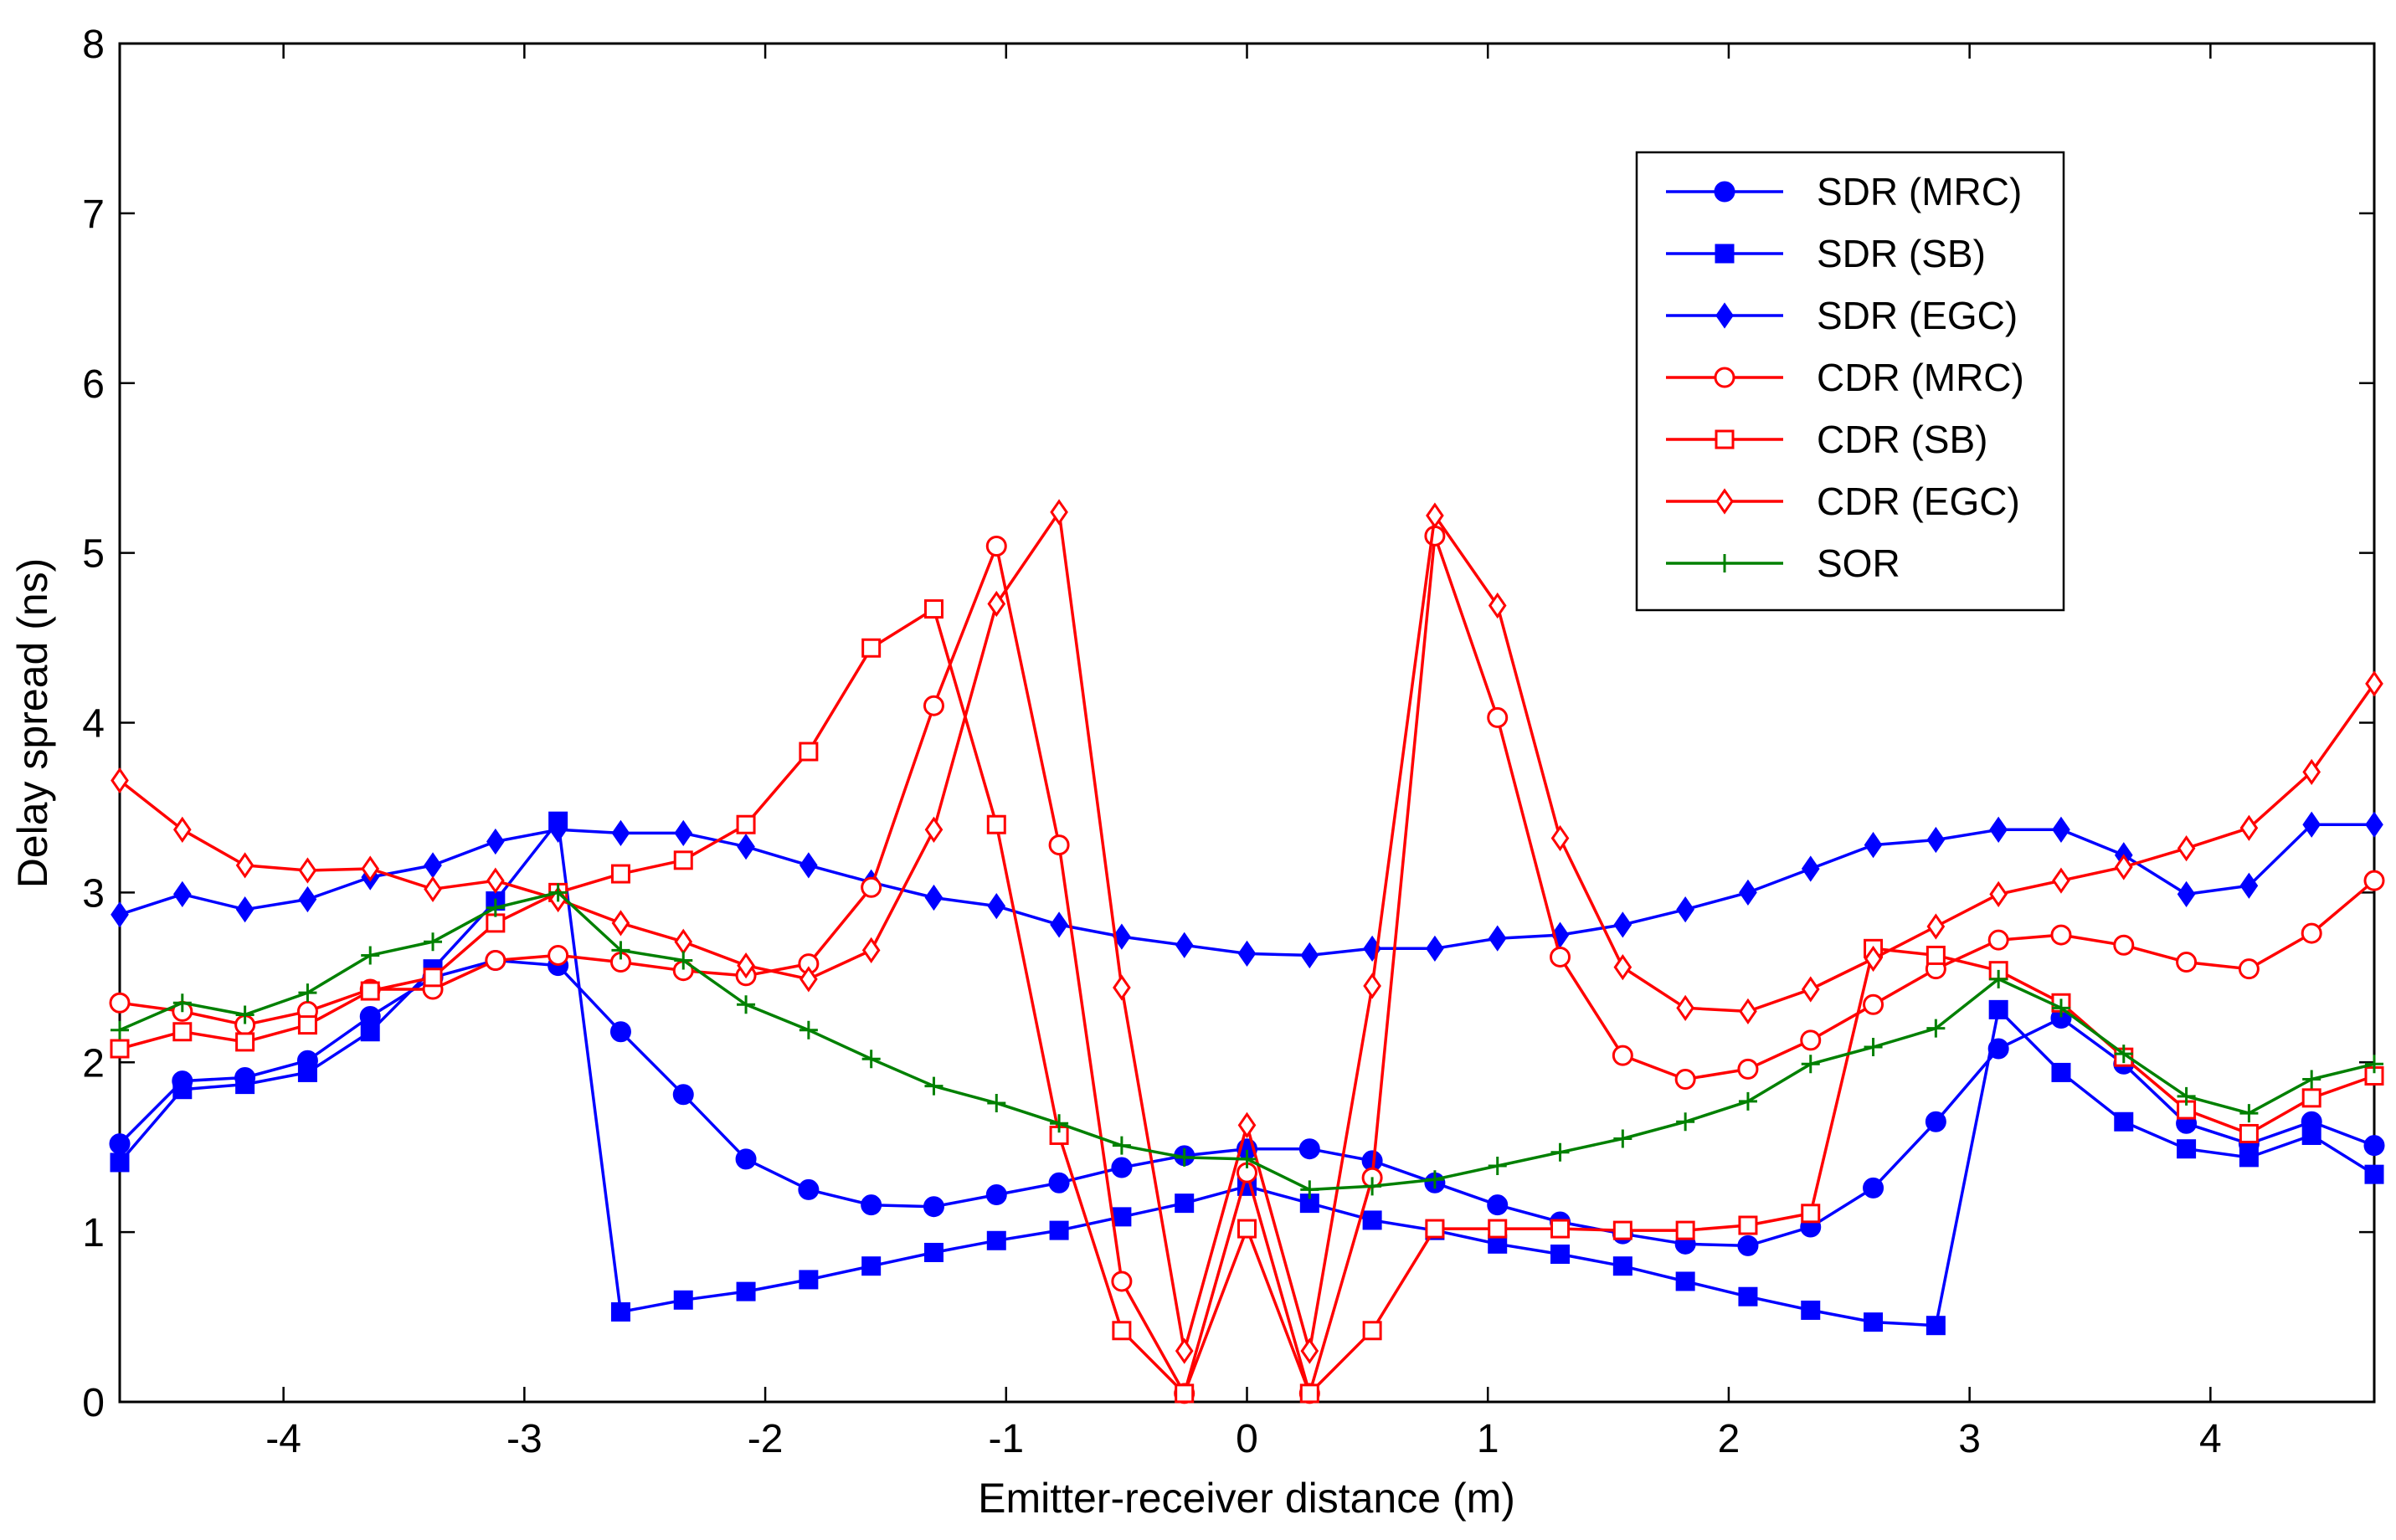  I want to click on y-tick-label: 6, so click(93, 384).